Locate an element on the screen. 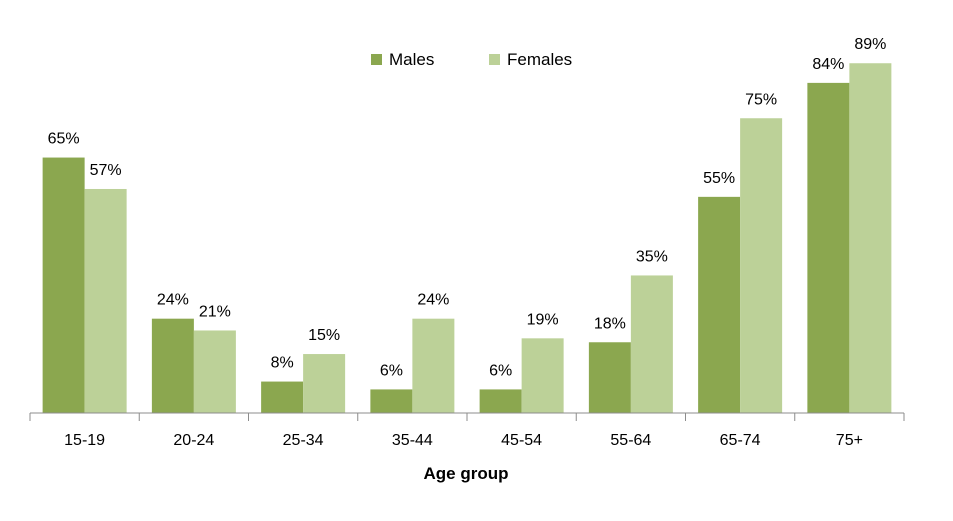 This screenshot has width=953, height=521. x-tick-label-15-19: 15-19 is located at coordinates (84, 440).